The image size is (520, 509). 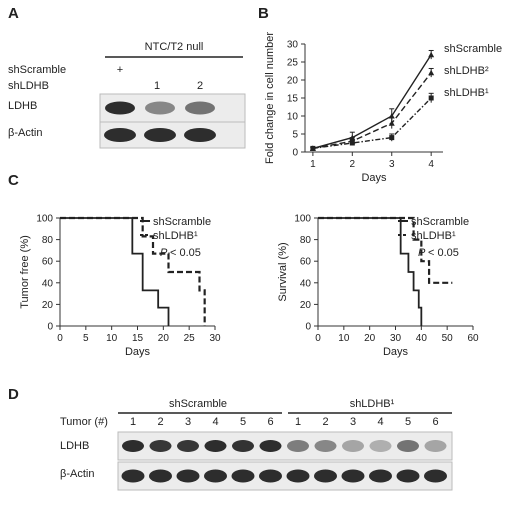 What do you see at coordinates (112, 338) in the screenshot?
I see `chart-c1-x-tick-label: 10` at bounding box center [112, 338].